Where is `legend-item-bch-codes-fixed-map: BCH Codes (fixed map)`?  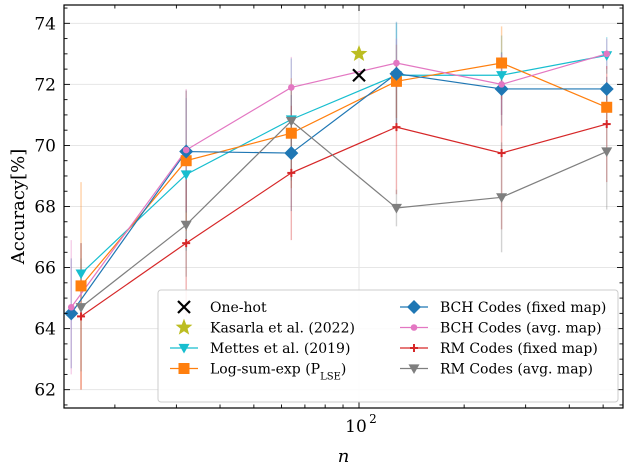
legend-item-bch-codes-fixed-map: BCH Codes (fixed map) is located at coordinates (503, 308).